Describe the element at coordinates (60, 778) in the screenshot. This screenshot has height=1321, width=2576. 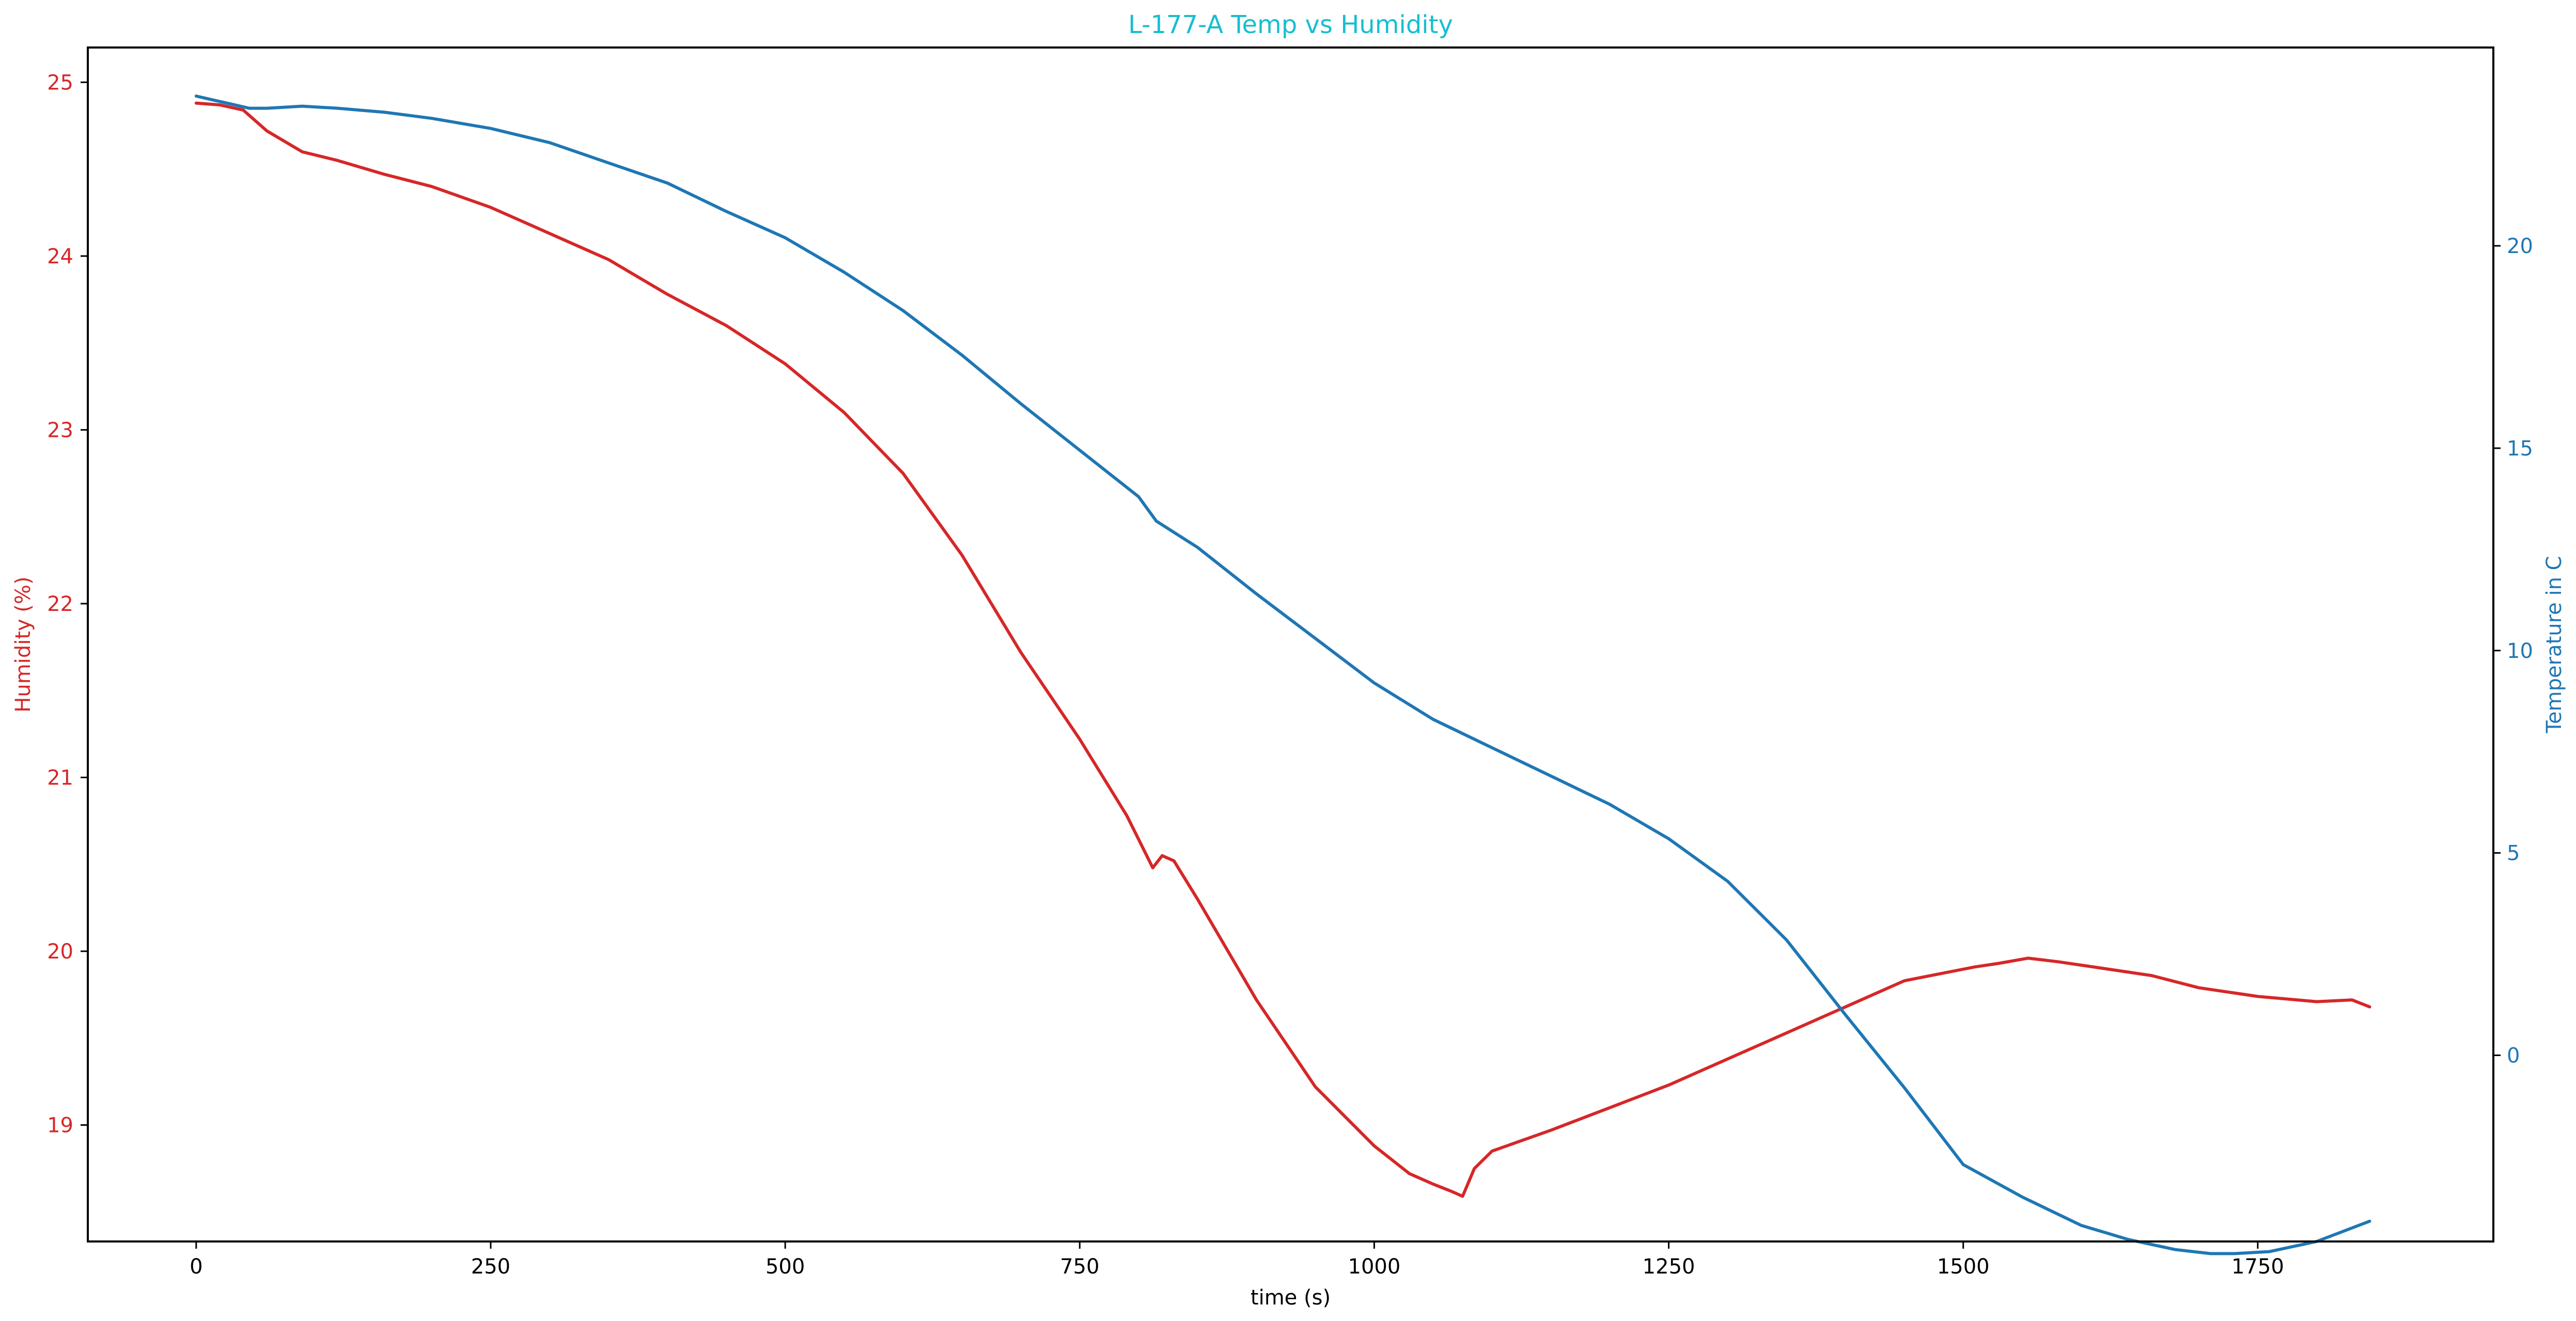
I see `y-left-tick-label: 21` at that location.